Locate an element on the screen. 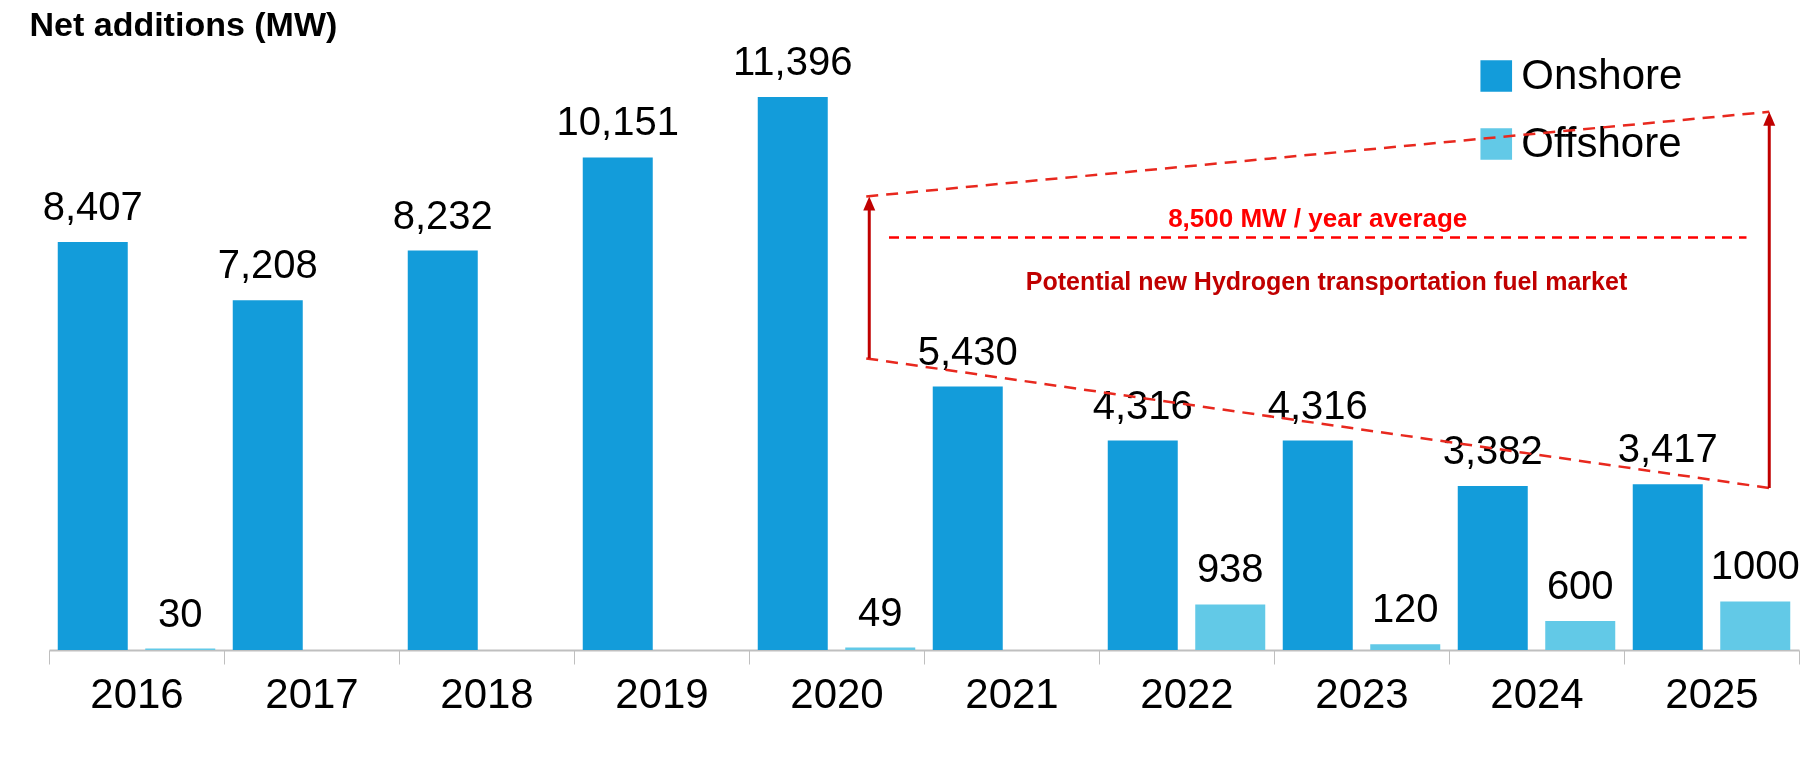  x-tick-label: 2024 is located at coordinates (1537, 693).